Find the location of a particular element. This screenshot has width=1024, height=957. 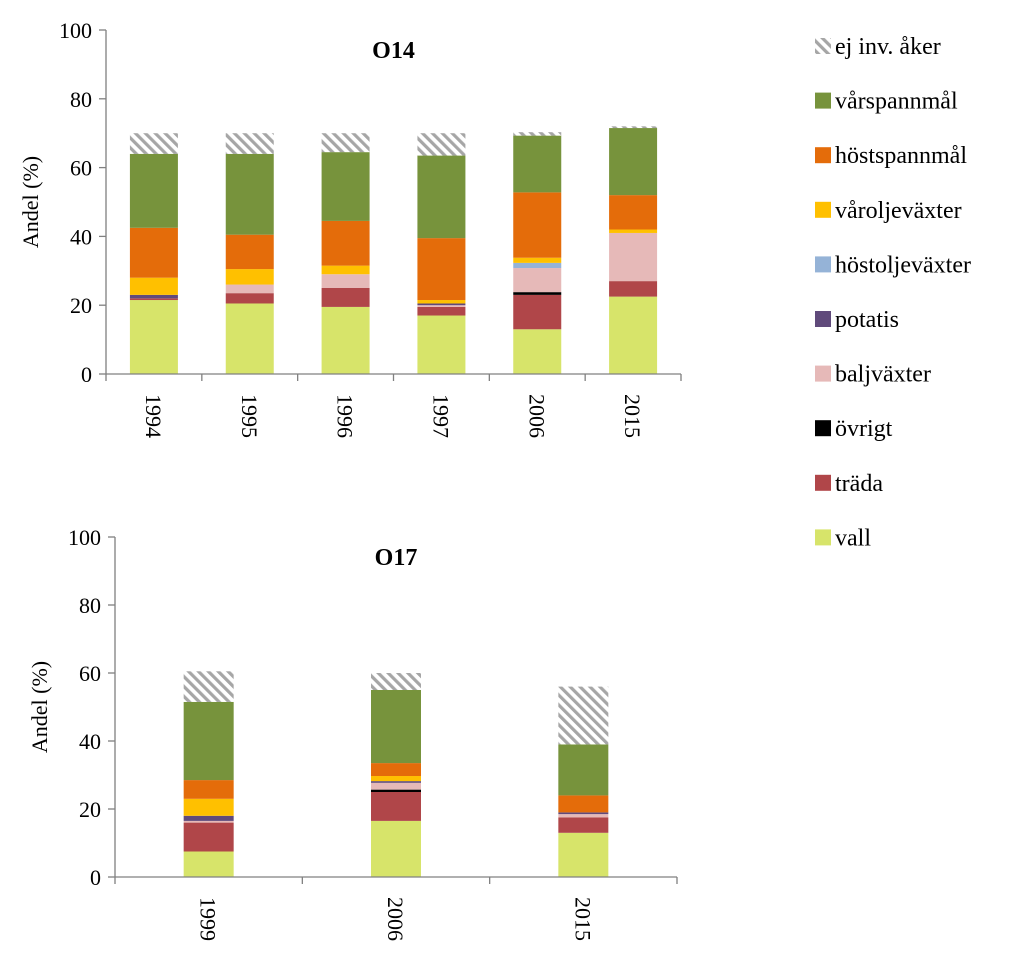

legend-swatch-baljvaxter is located at coordinates (823, 373).